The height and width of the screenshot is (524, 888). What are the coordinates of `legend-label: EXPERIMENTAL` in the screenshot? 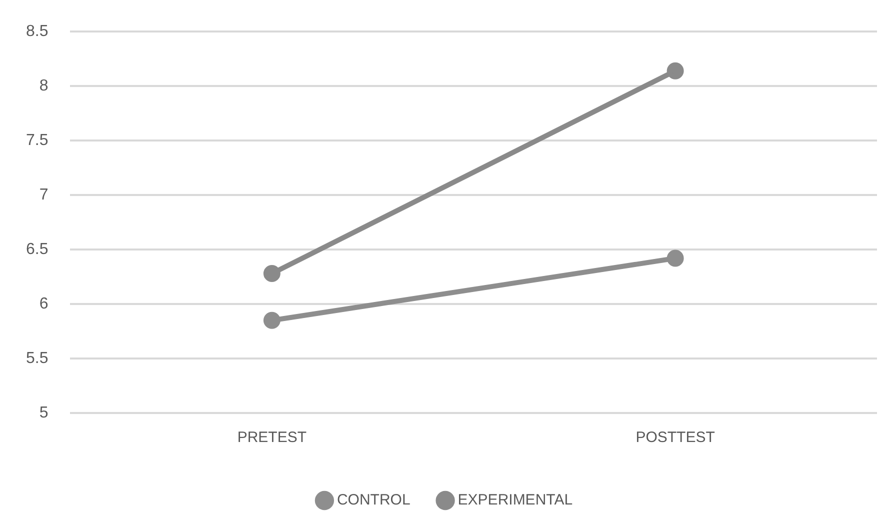 It's located at (515, 500).